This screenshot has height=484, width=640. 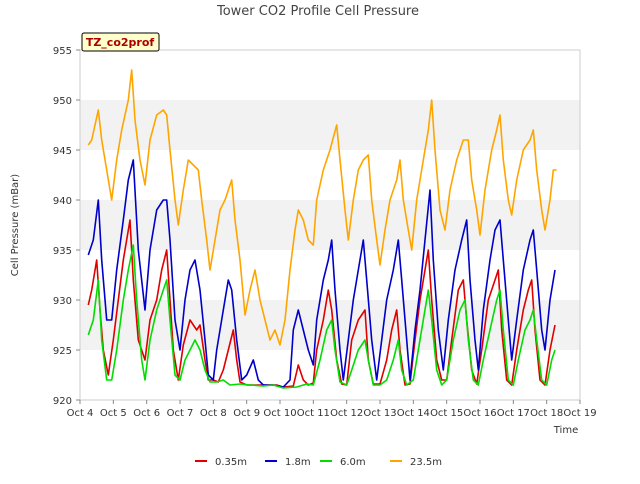 What do you see at coordinates (62, 301) in the screenshot?
I see `y-tick-label: 930` at bounding box center [62, 301].